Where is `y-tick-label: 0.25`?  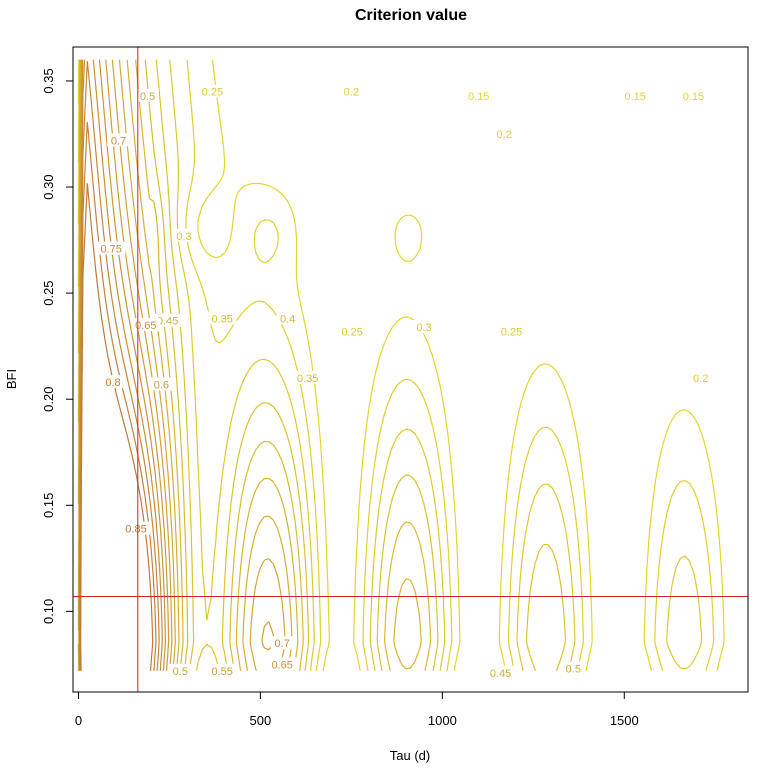 y-tick-label: 0.25 is located at coordinates (48, 292).